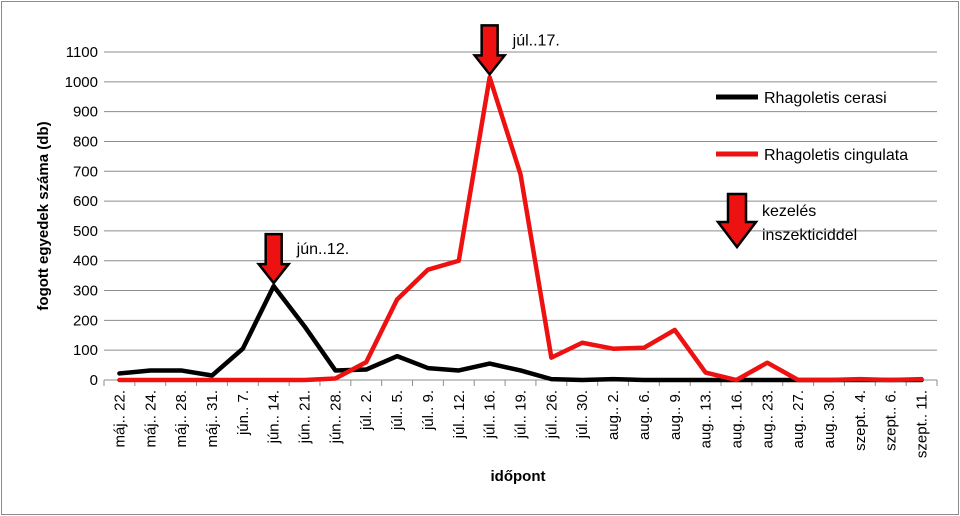 The image size is (960, 516). I want to click on y-tick-label: 100, so click(85, 350).